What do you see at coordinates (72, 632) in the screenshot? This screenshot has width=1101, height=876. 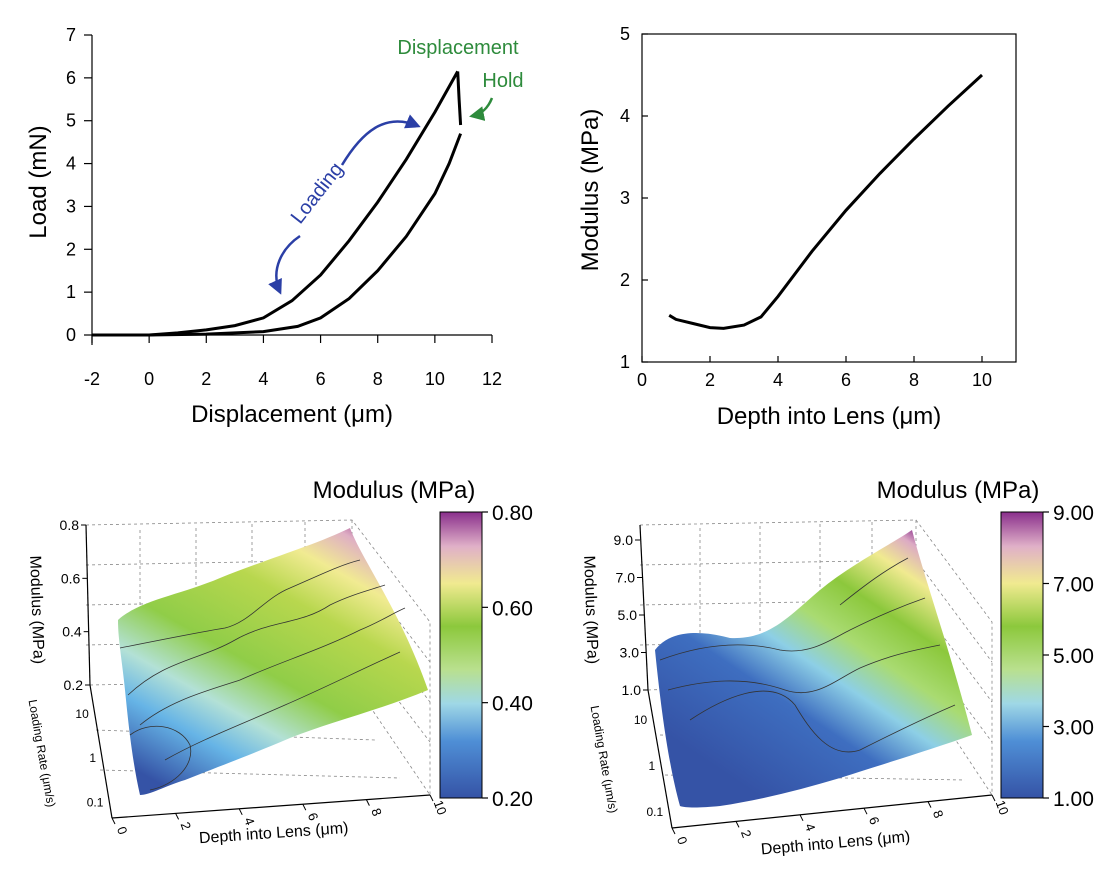 I see `z-tick-label: 0.4` at bounding box center [72, 632].